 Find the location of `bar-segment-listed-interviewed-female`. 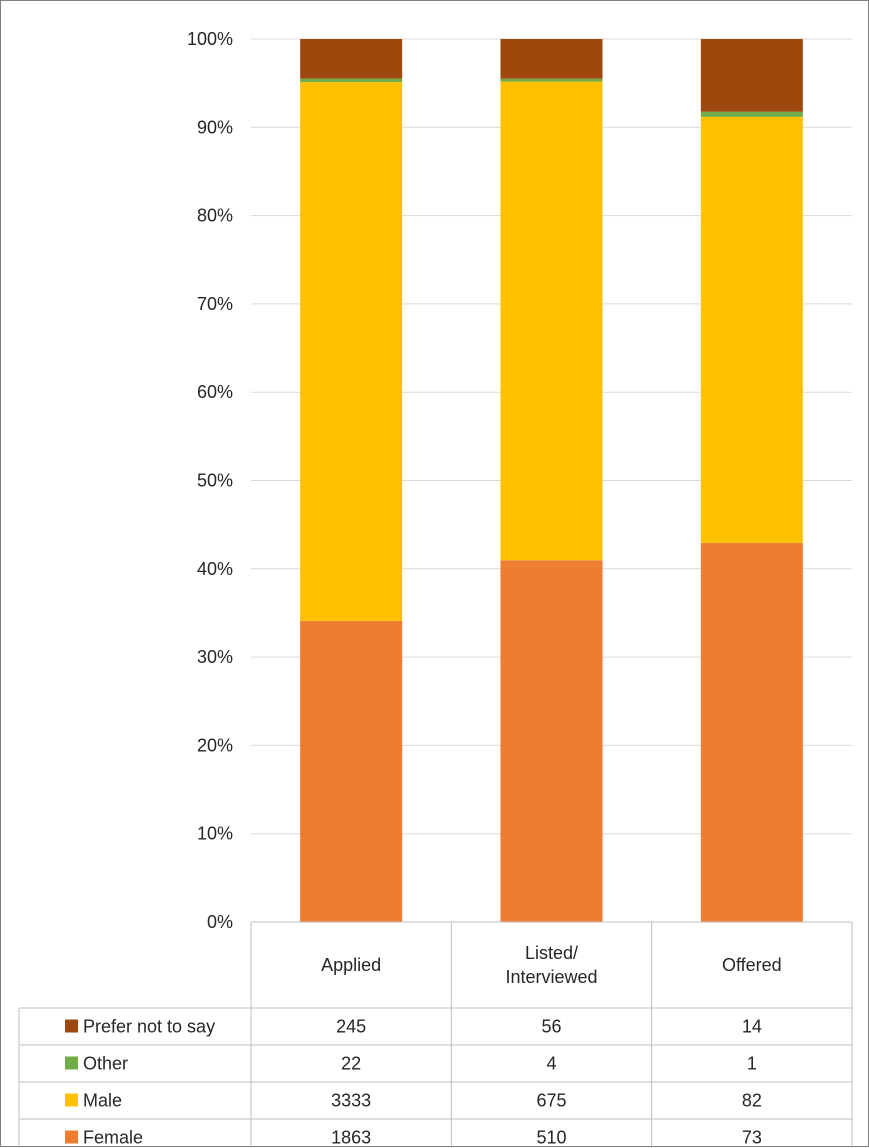

bar-segment-listed-interviewed-female is located at coordinates (551, 741).